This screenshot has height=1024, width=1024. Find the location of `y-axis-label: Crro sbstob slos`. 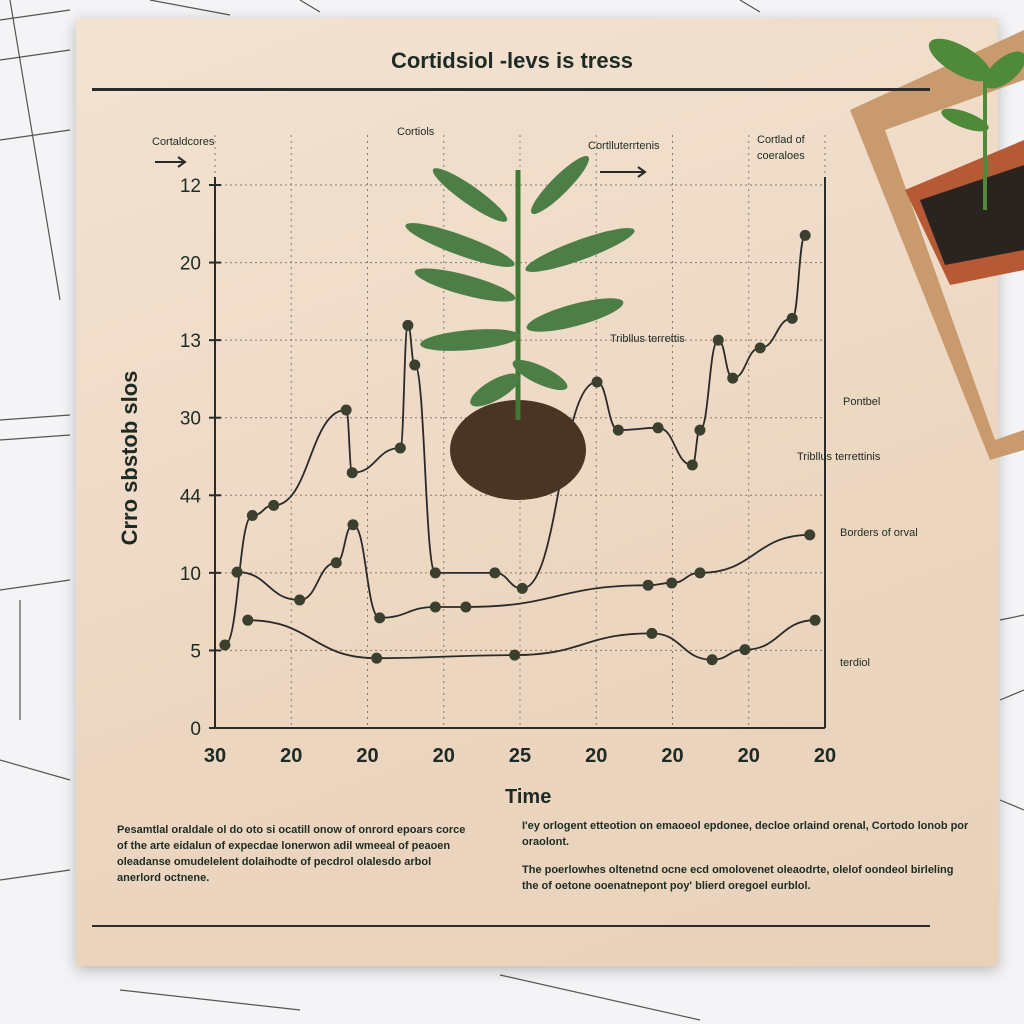

y-axis-label: Crro sbstob slos is located at coordinates (129, 458).